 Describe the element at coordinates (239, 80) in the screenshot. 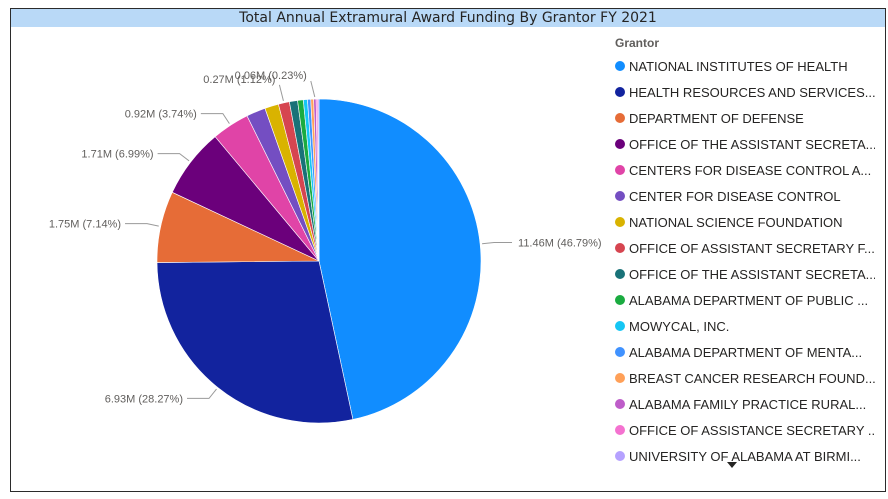

I see `data-label-office-of-assistant-secretary-f: 0.27M (1.12%)` at that location.